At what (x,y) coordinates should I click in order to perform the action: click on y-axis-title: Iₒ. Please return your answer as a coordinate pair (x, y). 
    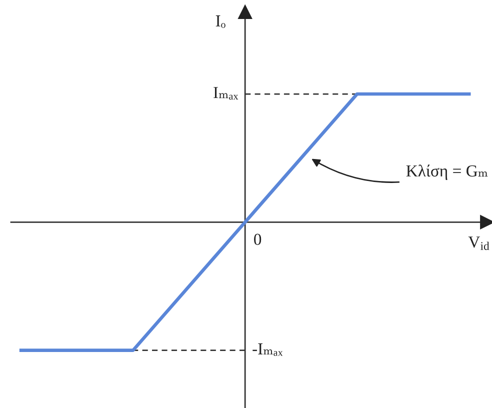
    Looking at the image, I should click on (221, 21).